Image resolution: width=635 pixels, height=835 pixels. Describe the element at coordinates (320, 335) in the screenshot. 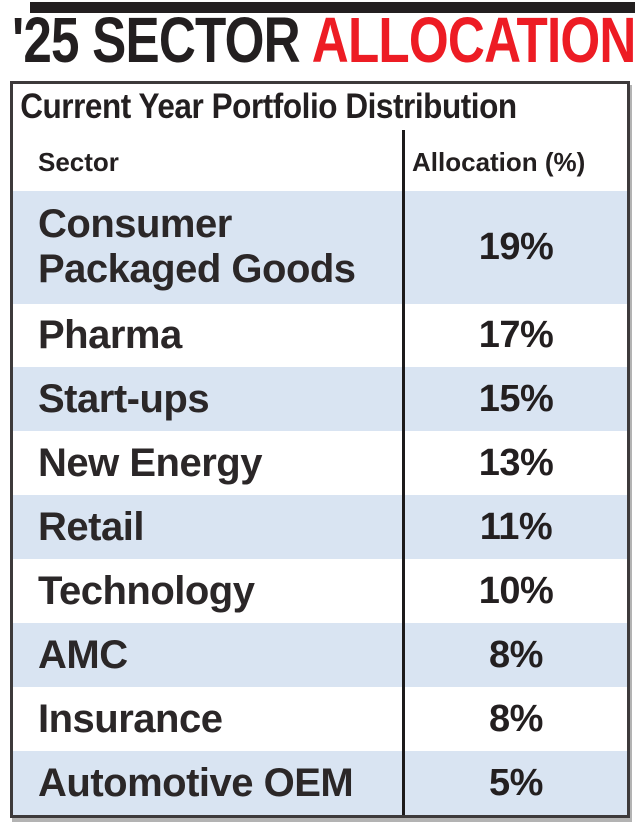

I see `table-row: Pharma 17%` at that location.